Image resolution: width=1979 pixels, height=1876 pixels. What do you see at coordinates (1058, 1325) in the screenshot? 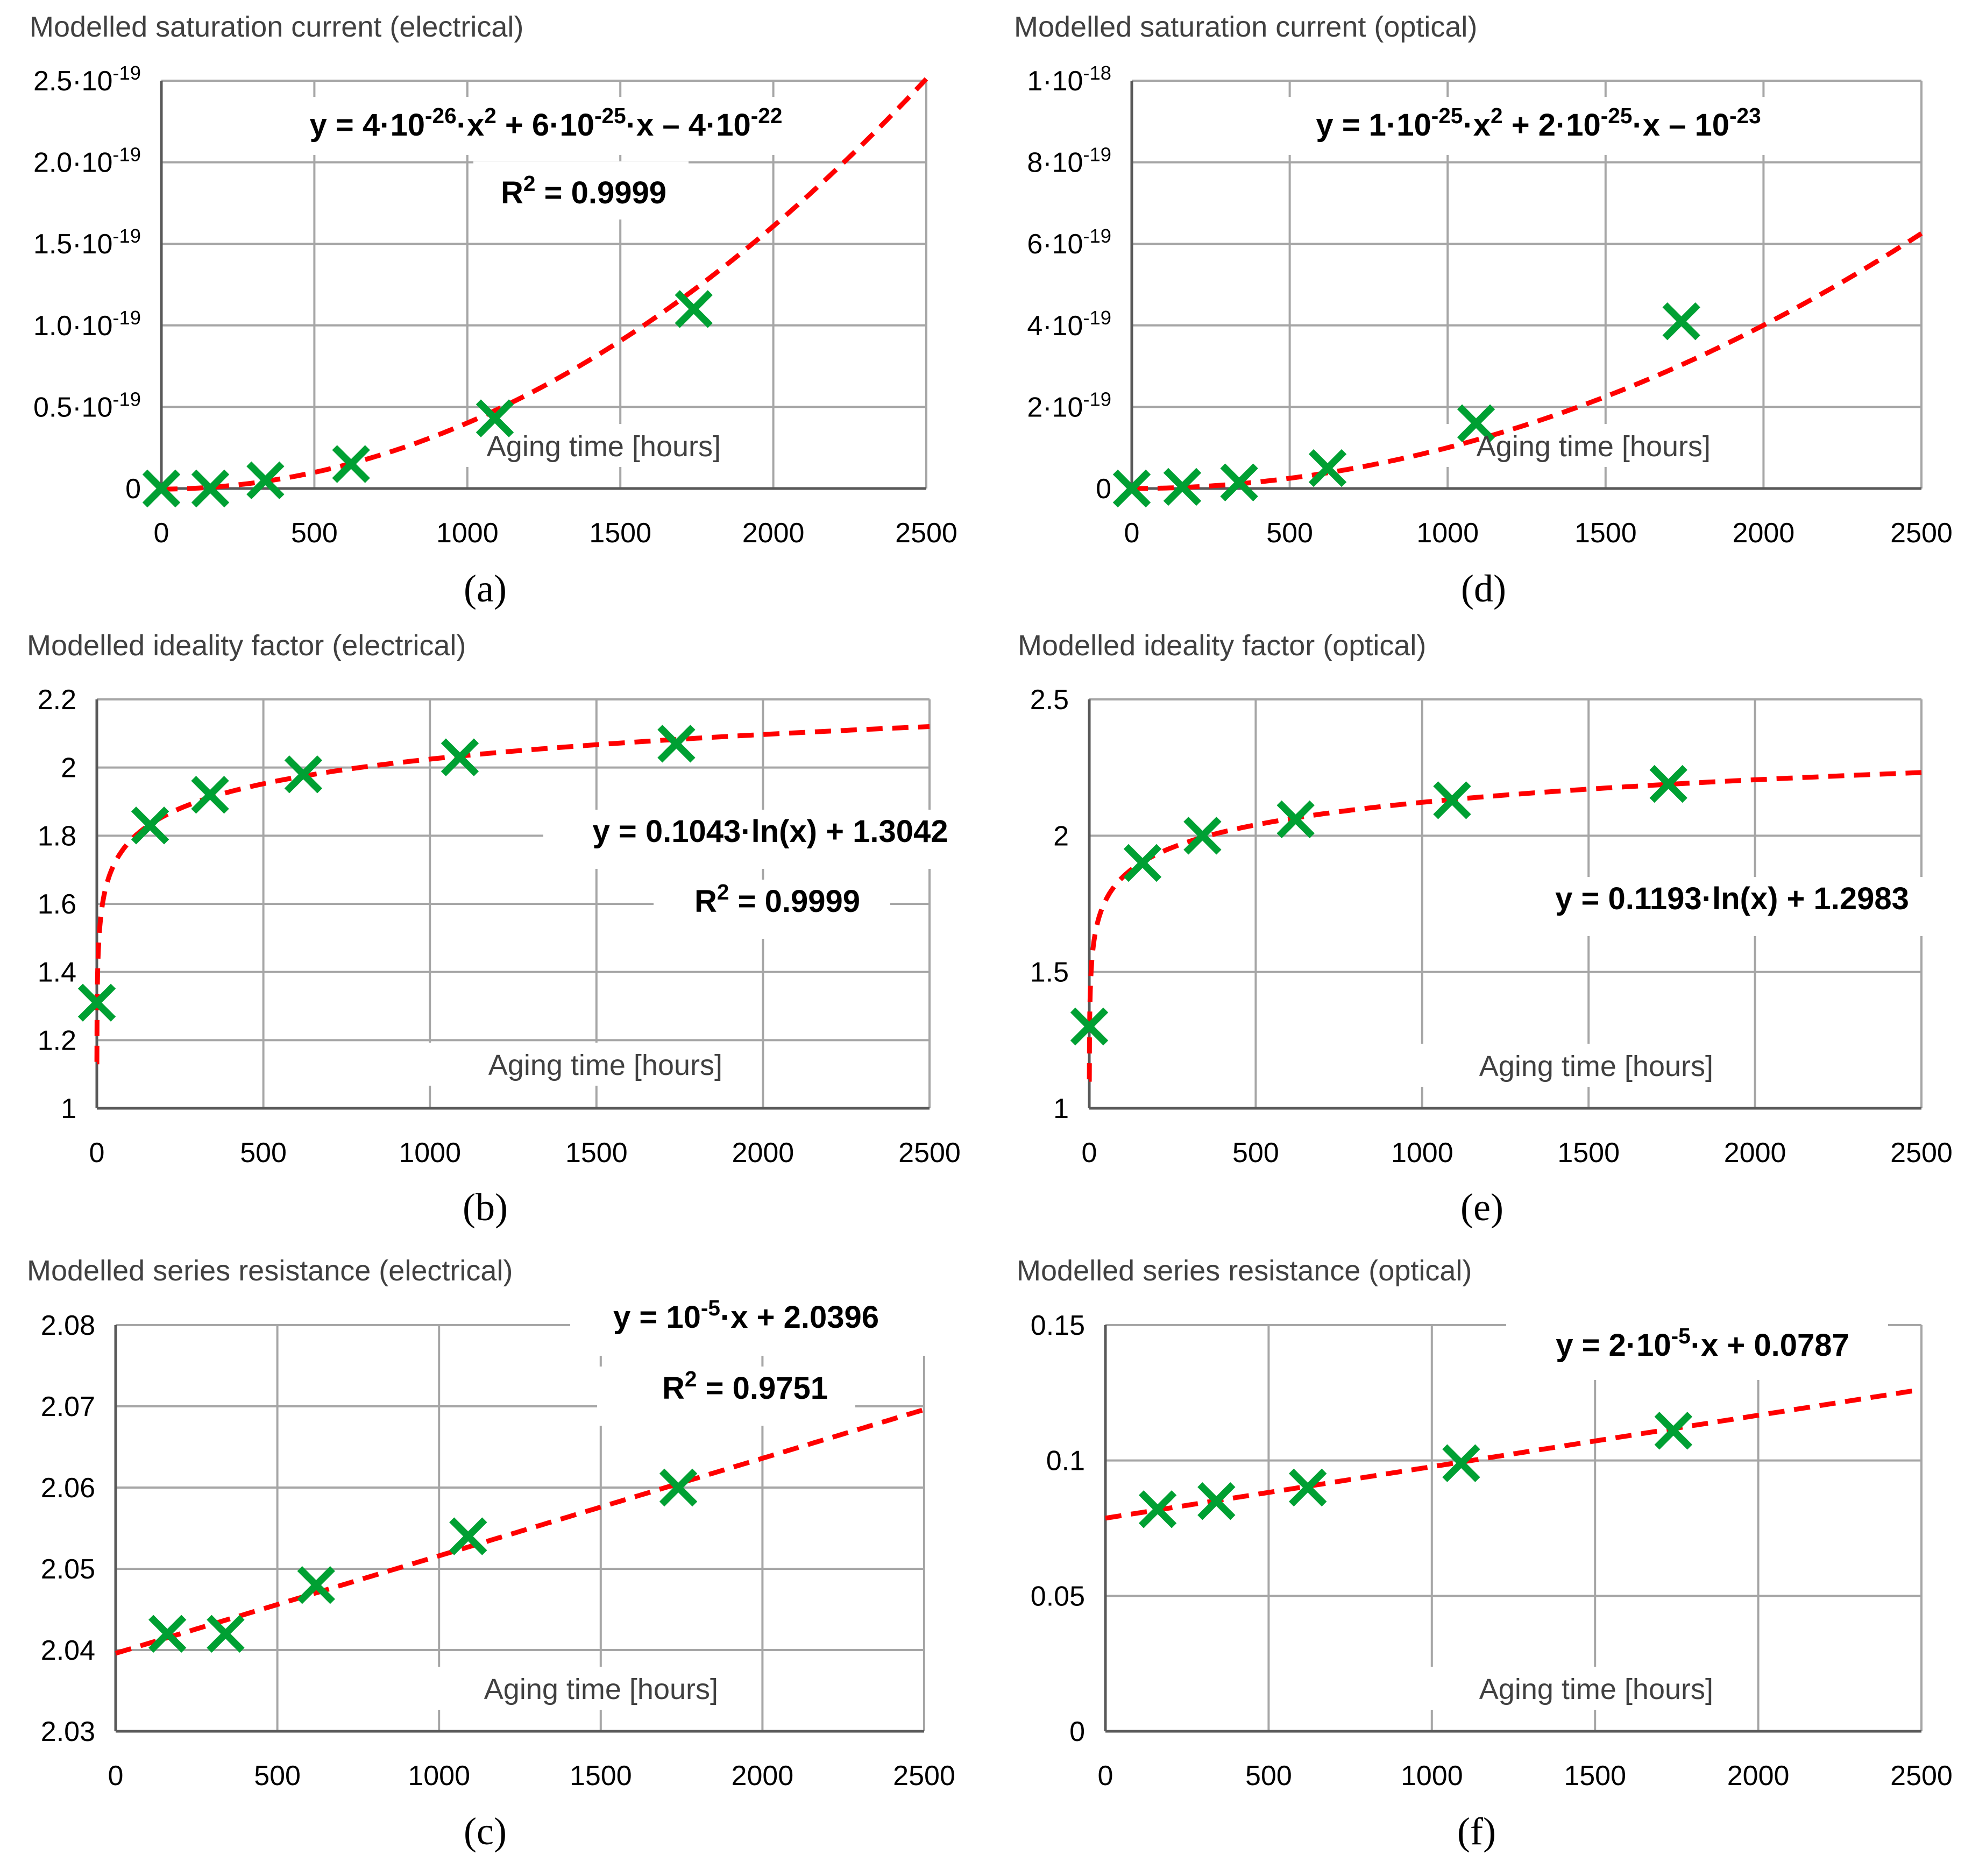
I see `y-tick-label: 0.15` at bounding box center [1058, 1325].